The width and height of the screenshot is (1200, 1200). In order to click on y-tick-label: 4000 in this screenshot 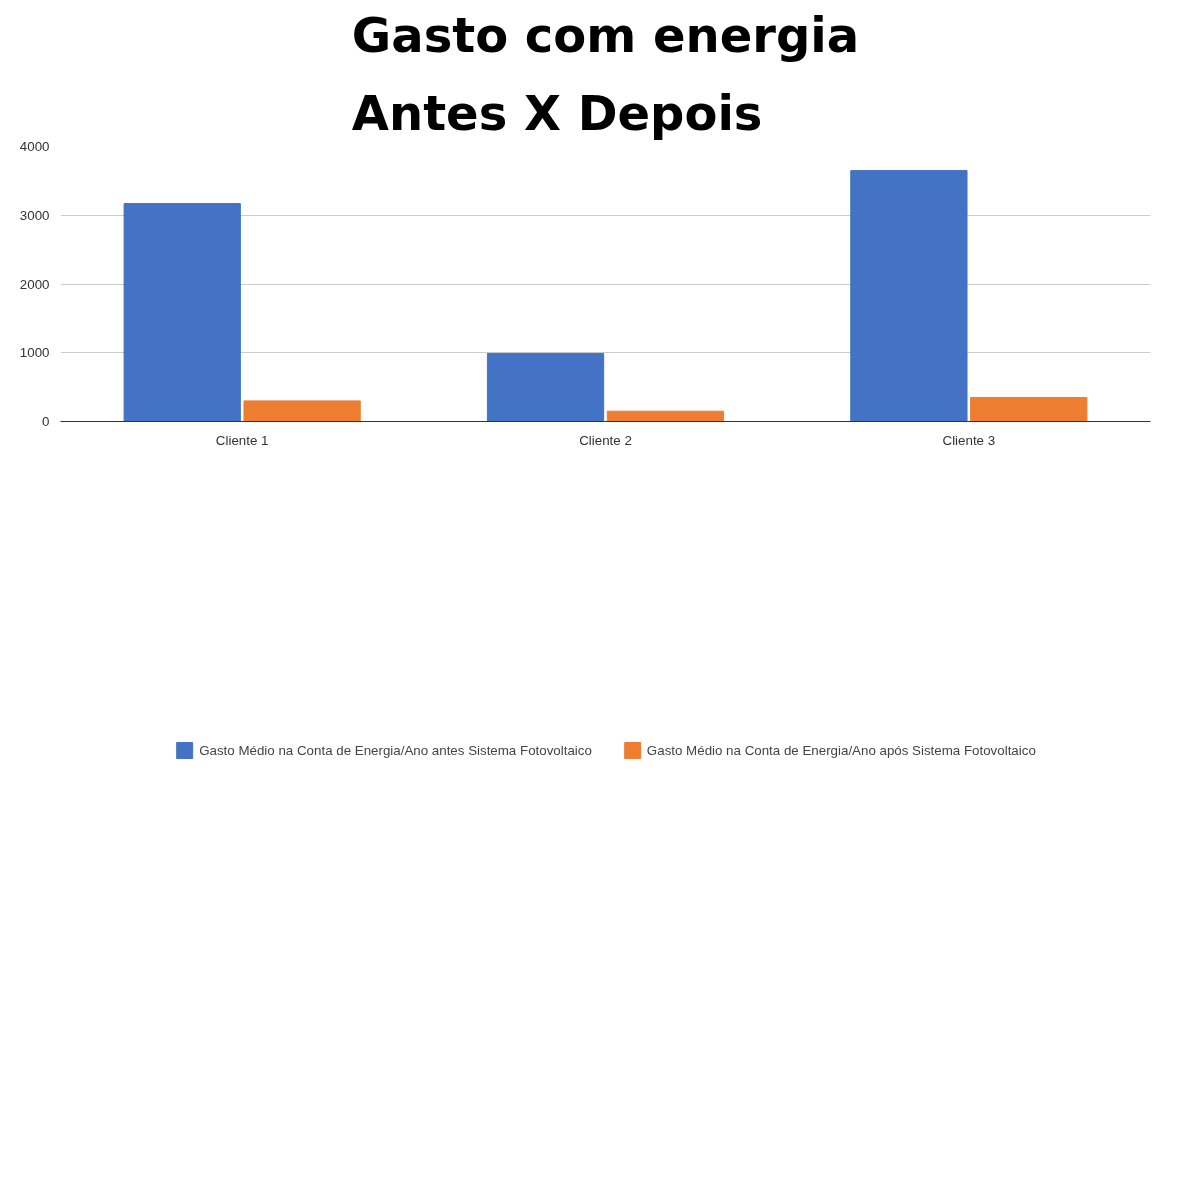, I will do `click(34, 146)`.